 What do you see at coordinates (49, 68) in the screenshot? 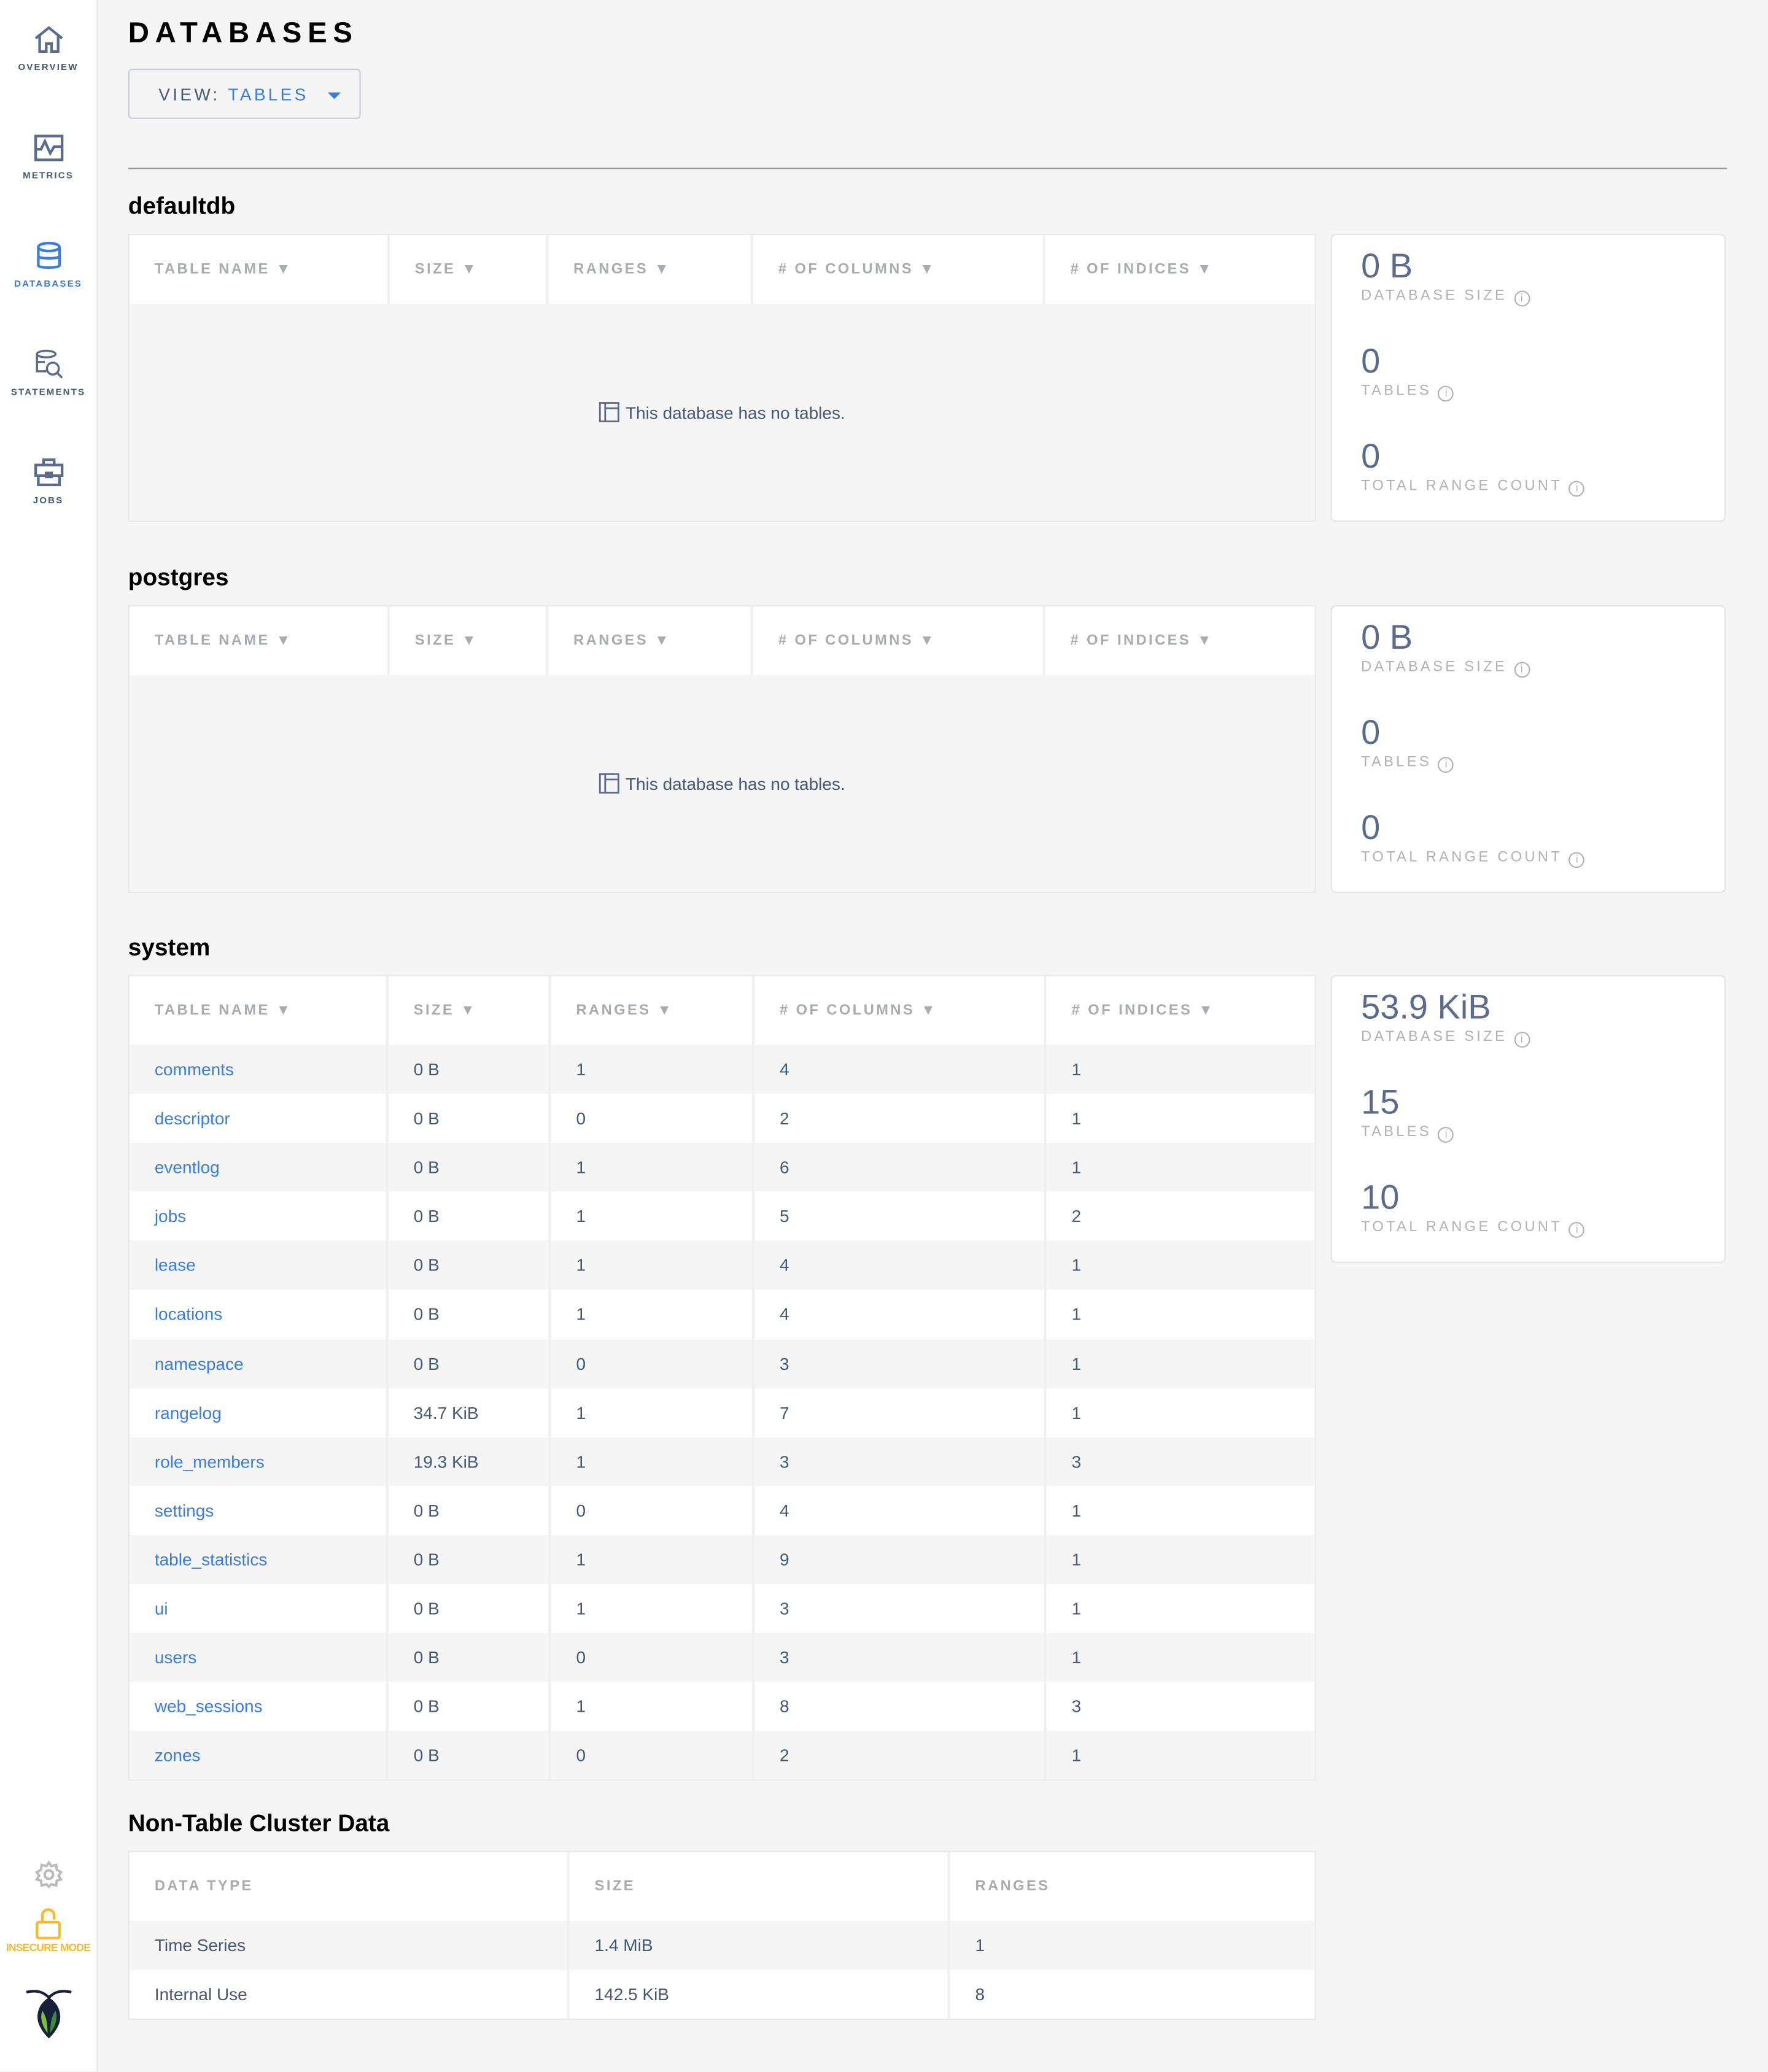
I see `sidebar-label: OVERVIEW` at bounding box center [49, 68].